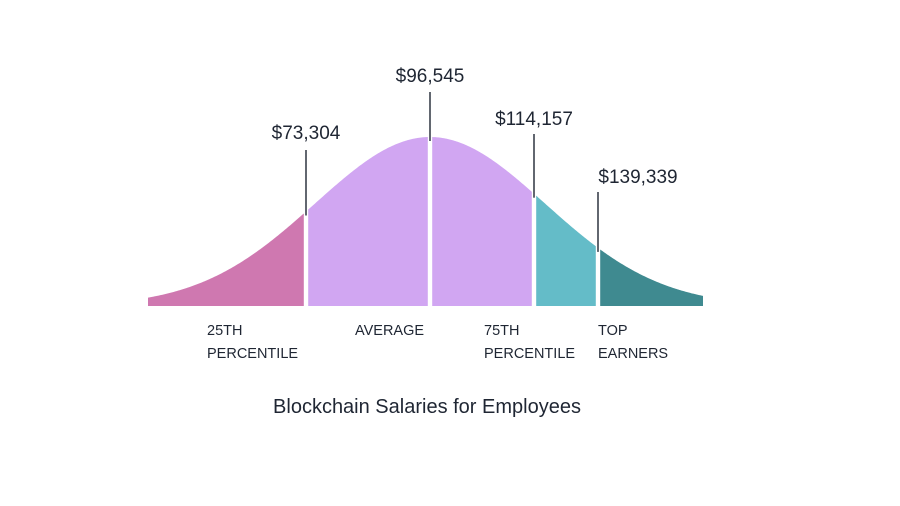 This screenshot has height=506, width=900. I want to click on chart-title: Blockchain Salaries for Employees, so click(427, 407).